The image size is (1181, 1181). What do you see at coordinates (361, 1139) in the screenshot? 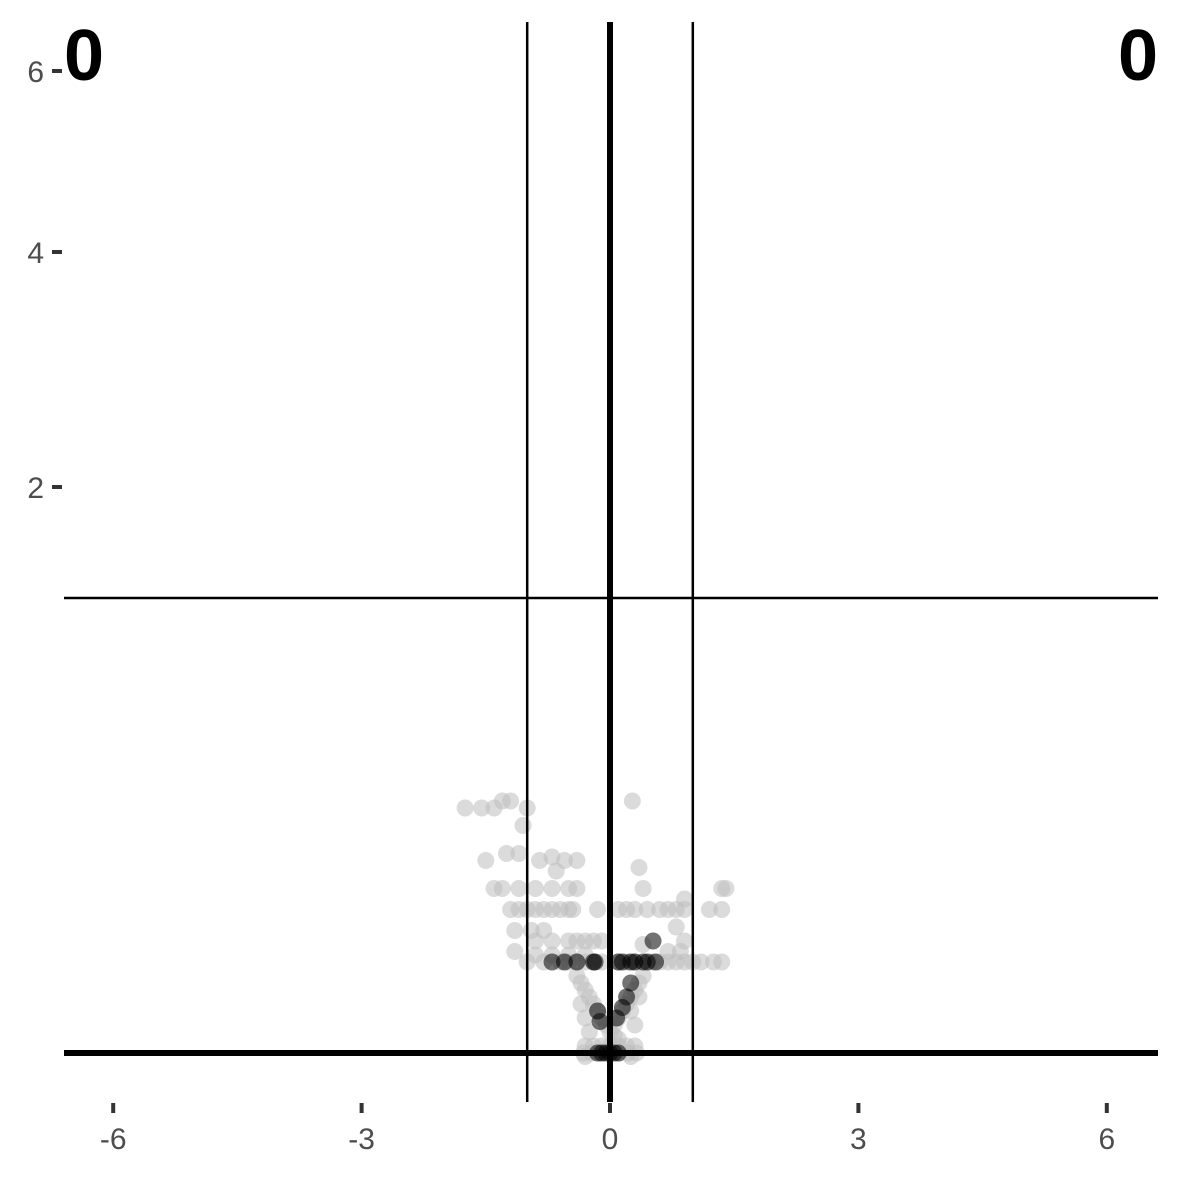
I see `x-tick-label: -3` at bounding box center [361, 1139].